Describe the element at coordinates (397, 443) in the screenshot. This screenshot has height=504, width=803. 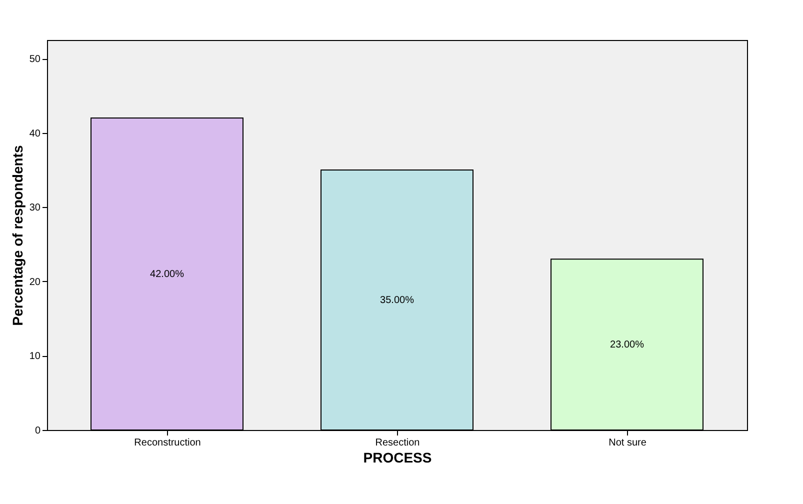
I see `x-tick-label: Resection` at that location.